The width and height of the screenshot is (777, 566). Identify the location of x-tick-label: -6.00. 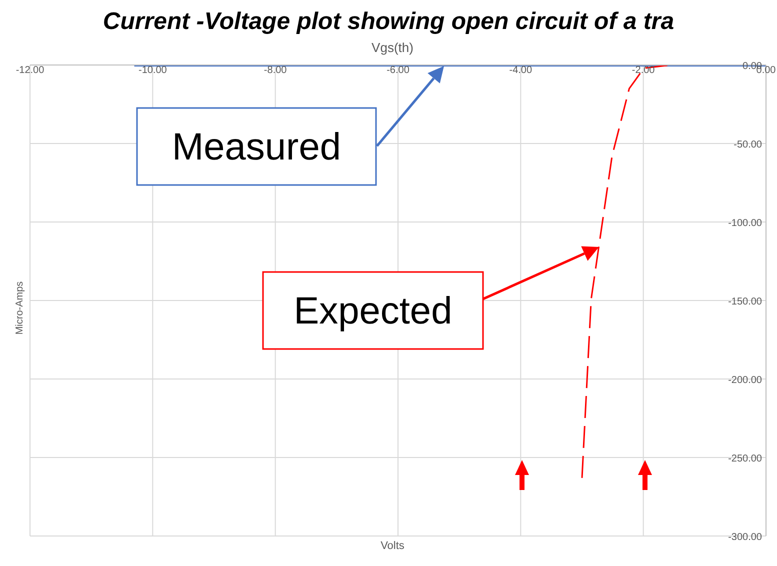
(398, 70).